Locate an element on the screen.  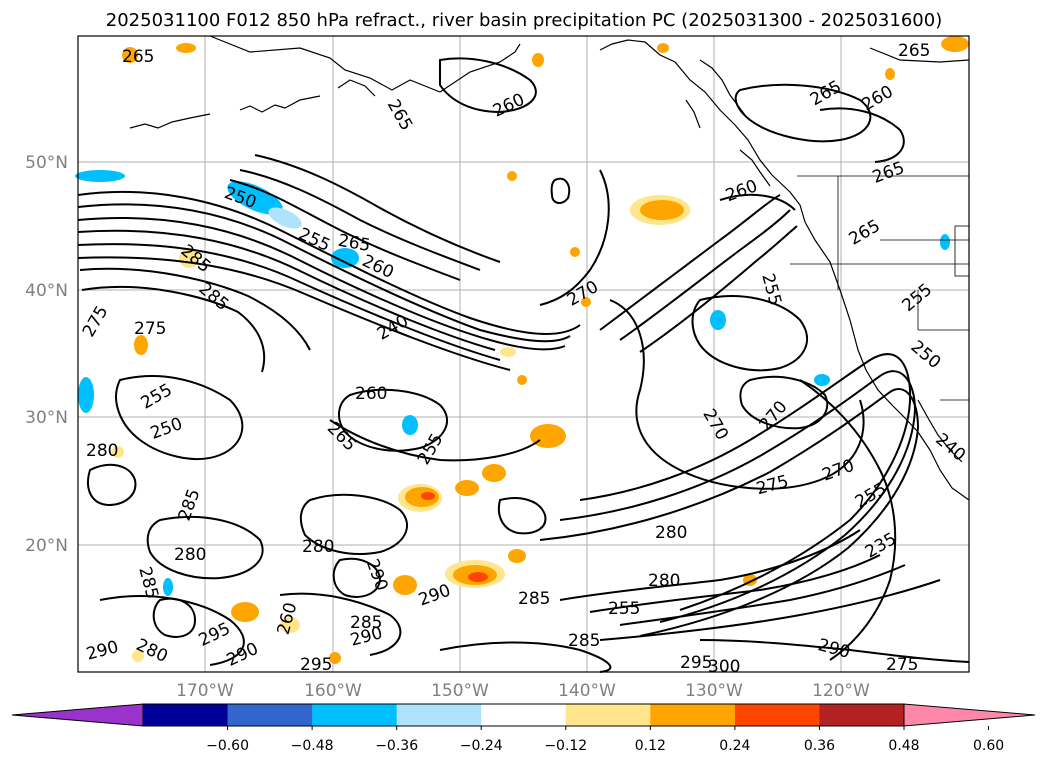
lat-label-20n: 20°N is located at coordinates (46, 546).